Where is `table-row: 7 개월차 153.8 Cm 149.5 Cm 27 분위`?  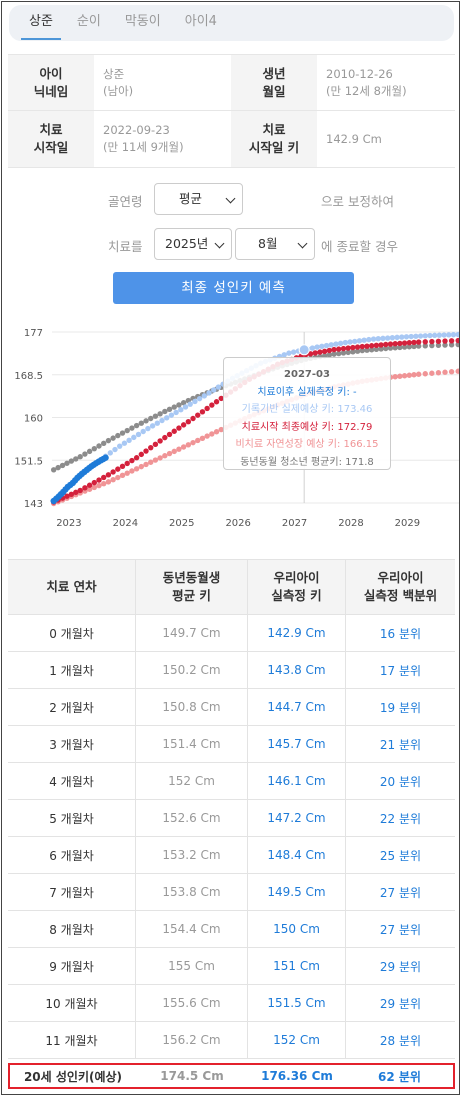 table-row: 7 개월차 153.8 Cm 149.5 Cm 27 분위 is located at coordinates (231, 892).